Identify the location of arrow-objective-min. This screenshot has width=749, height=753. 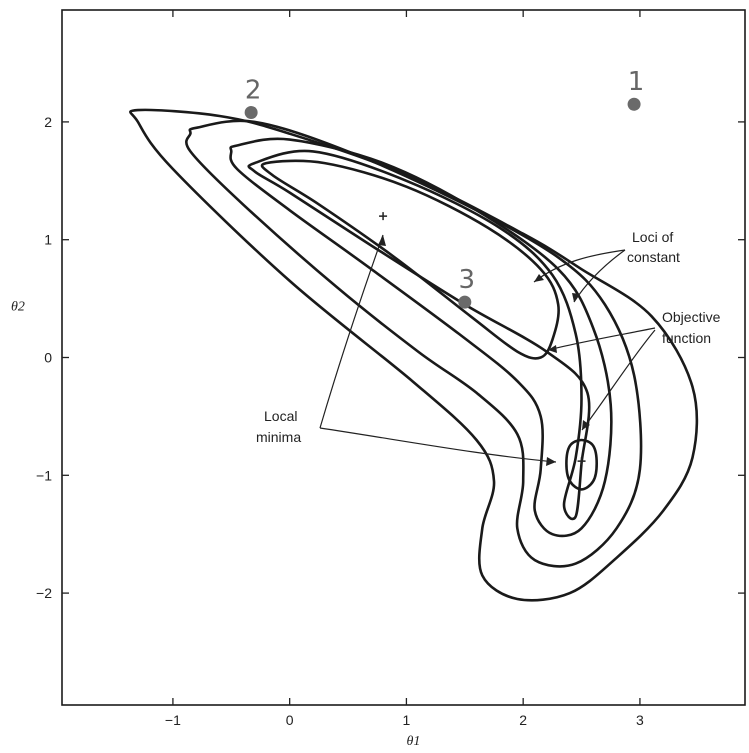
(618, 380).